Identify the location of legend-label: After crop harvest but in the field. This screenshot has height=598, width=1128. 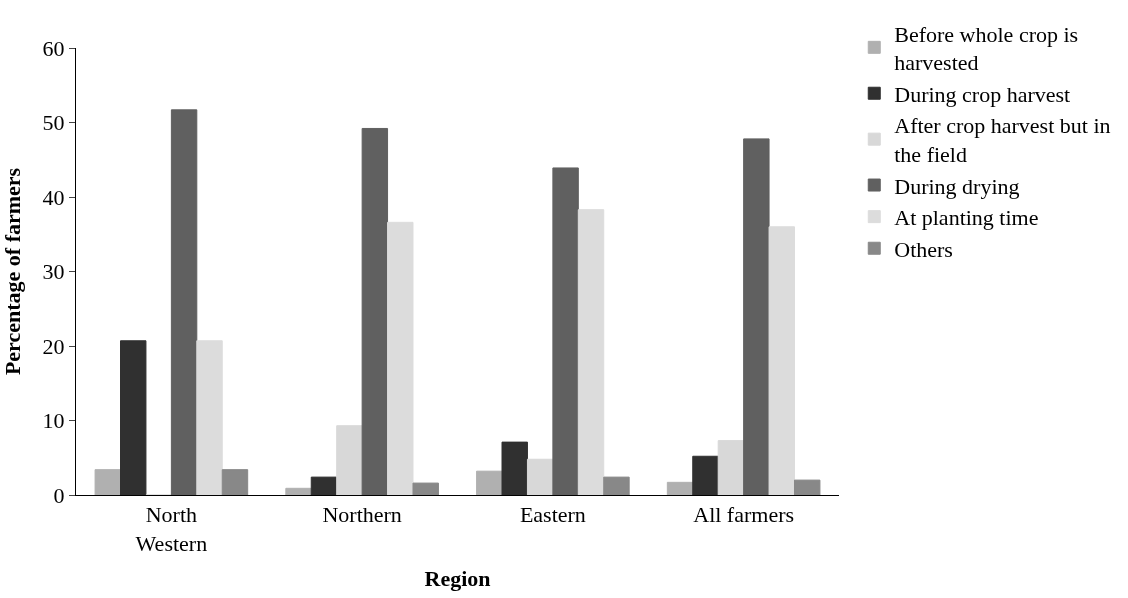
(1002, 140).